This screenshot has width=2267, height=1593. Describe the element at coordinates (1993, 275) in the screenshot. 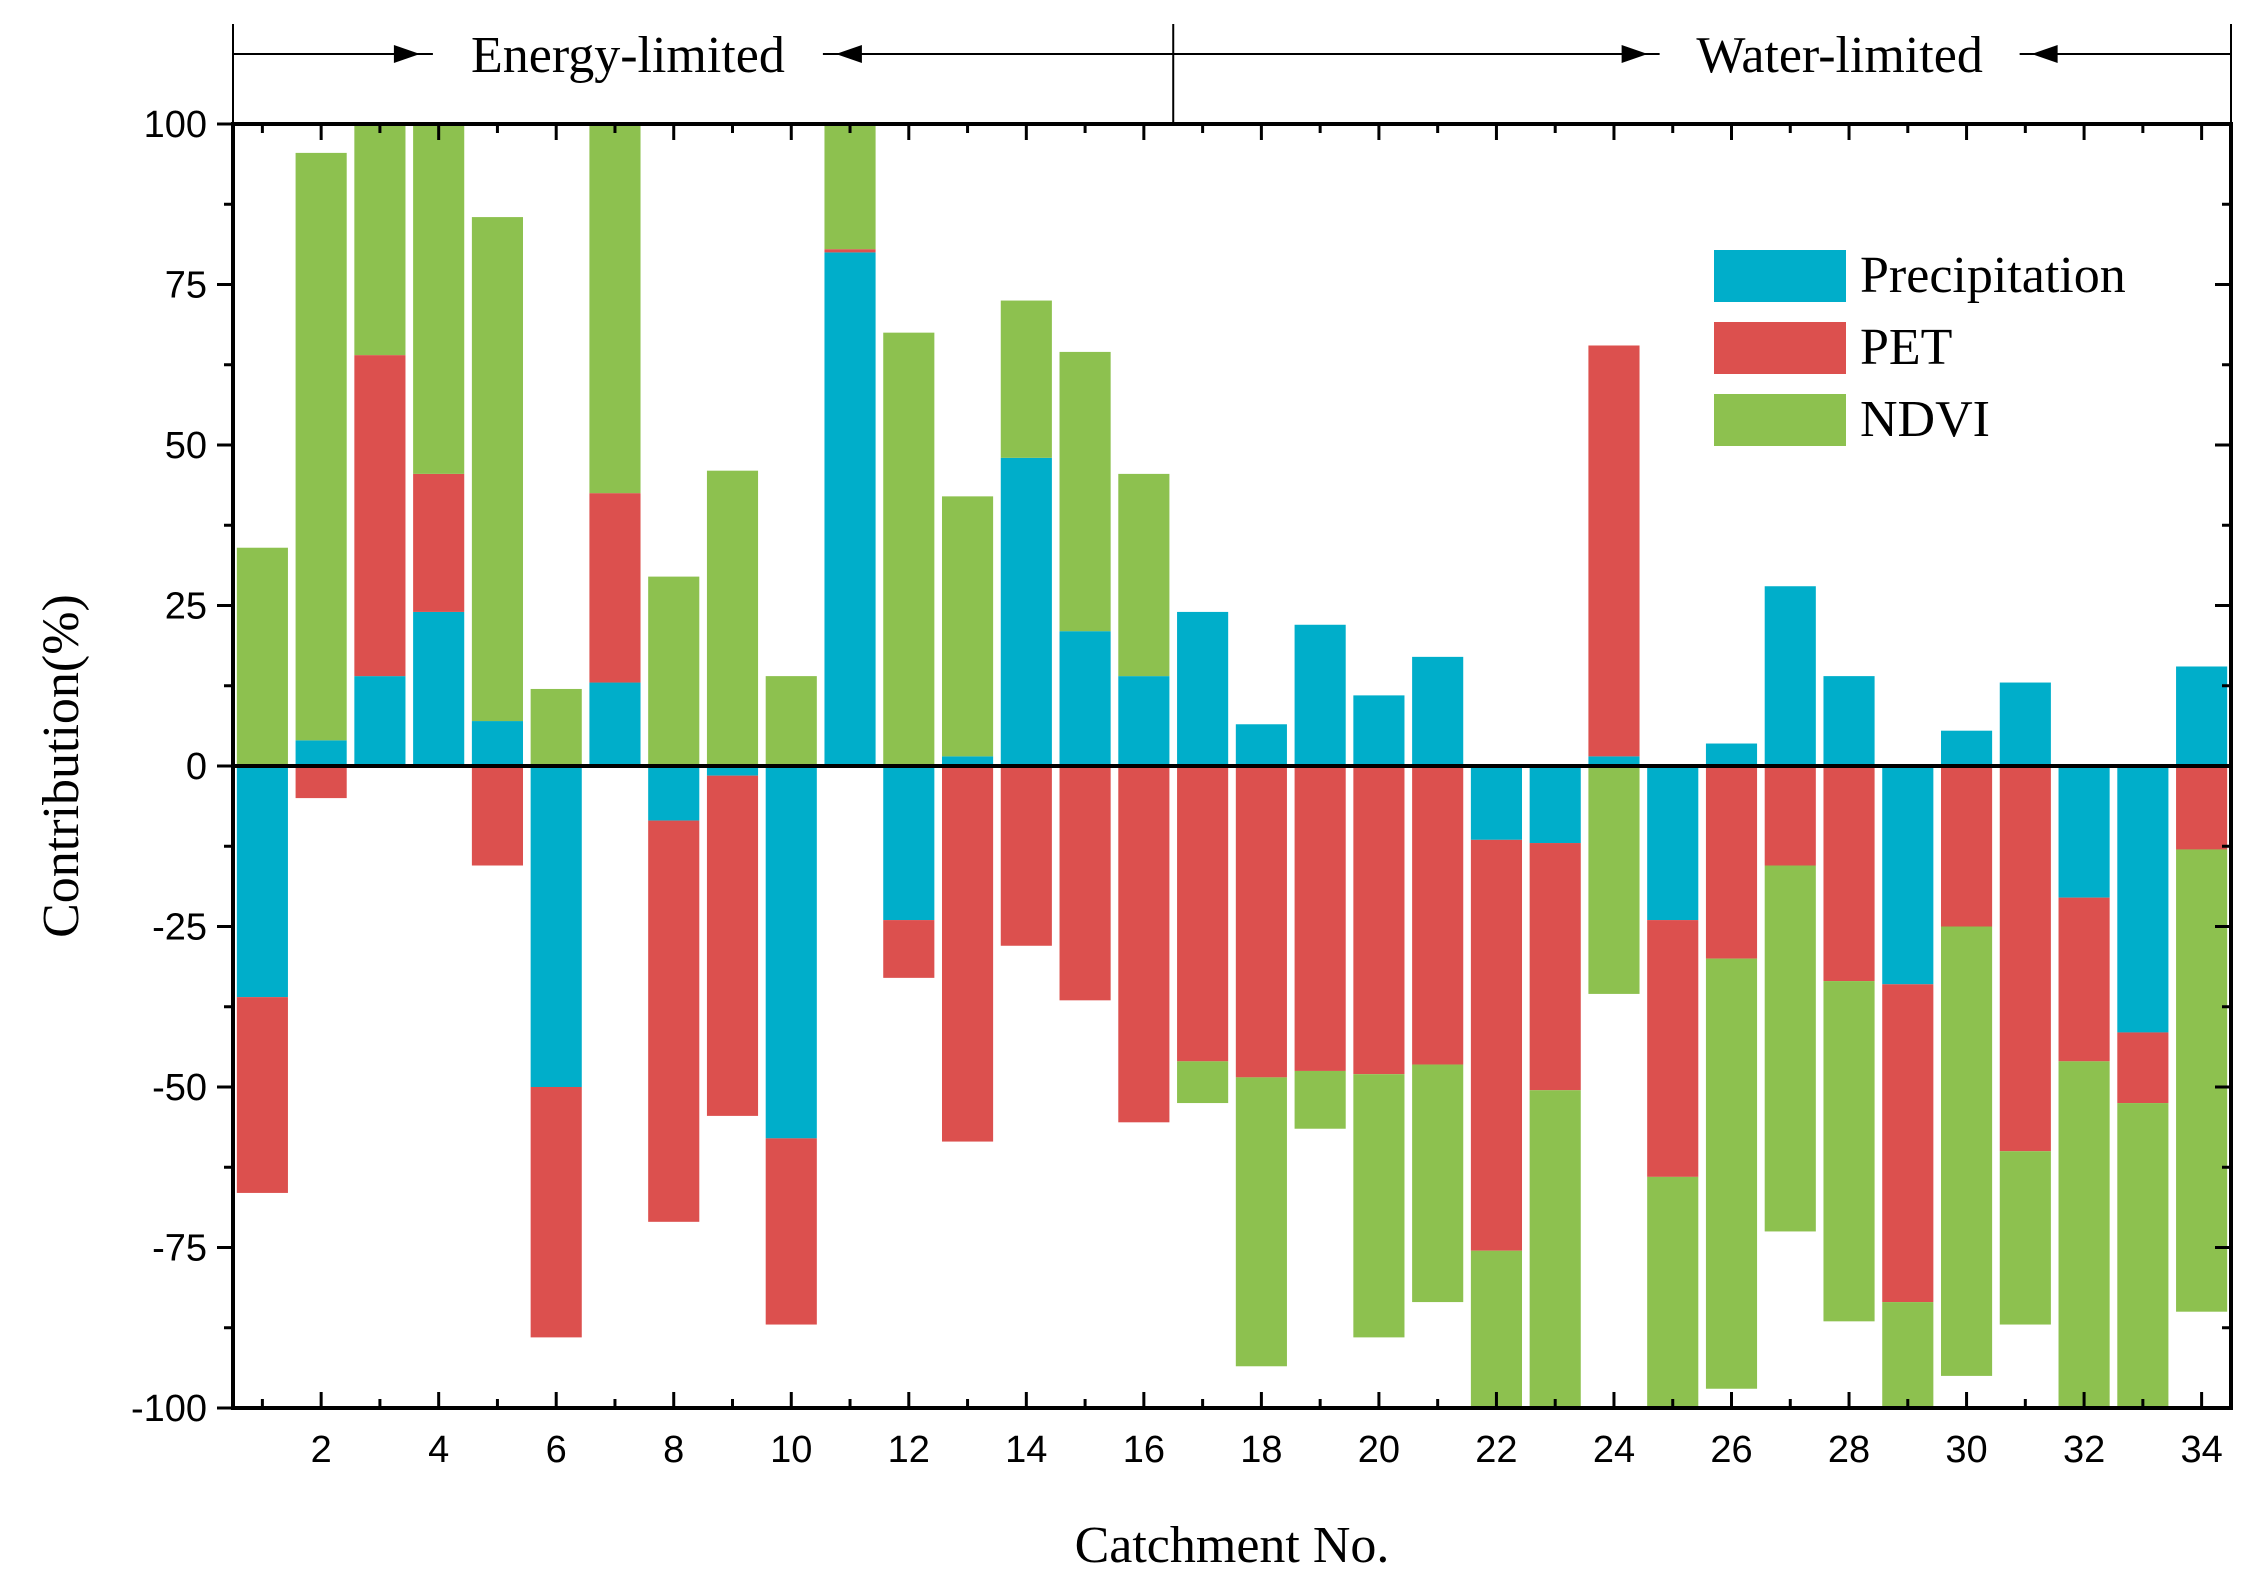

I see `legend-label-precipitation: Precipitation` at that location.